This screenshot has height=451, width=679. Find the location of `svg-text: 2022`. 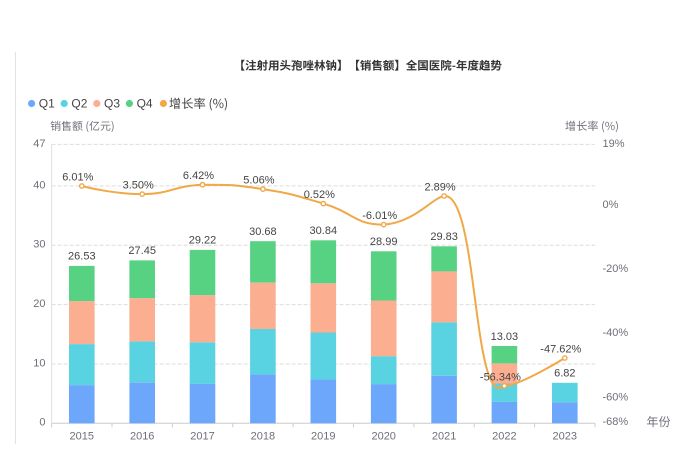

svg-text: 2022 is located at coordinates (504, 437).